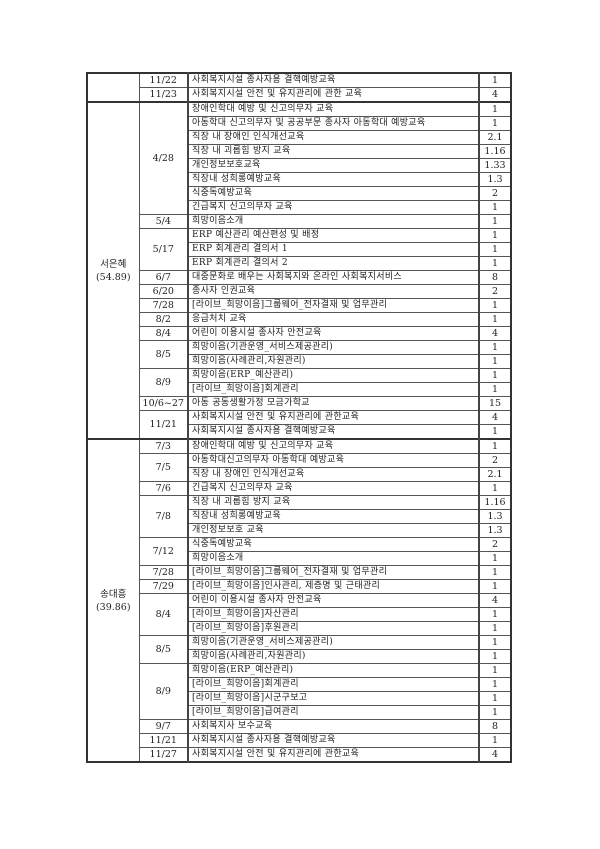 This screenshot has width=600, height=849. What do you see at coordinates (333, 712) in the screenshot?
I see `course-title-cell: [라이브_희망이음]급여관리` at bounding box center [333, 712].